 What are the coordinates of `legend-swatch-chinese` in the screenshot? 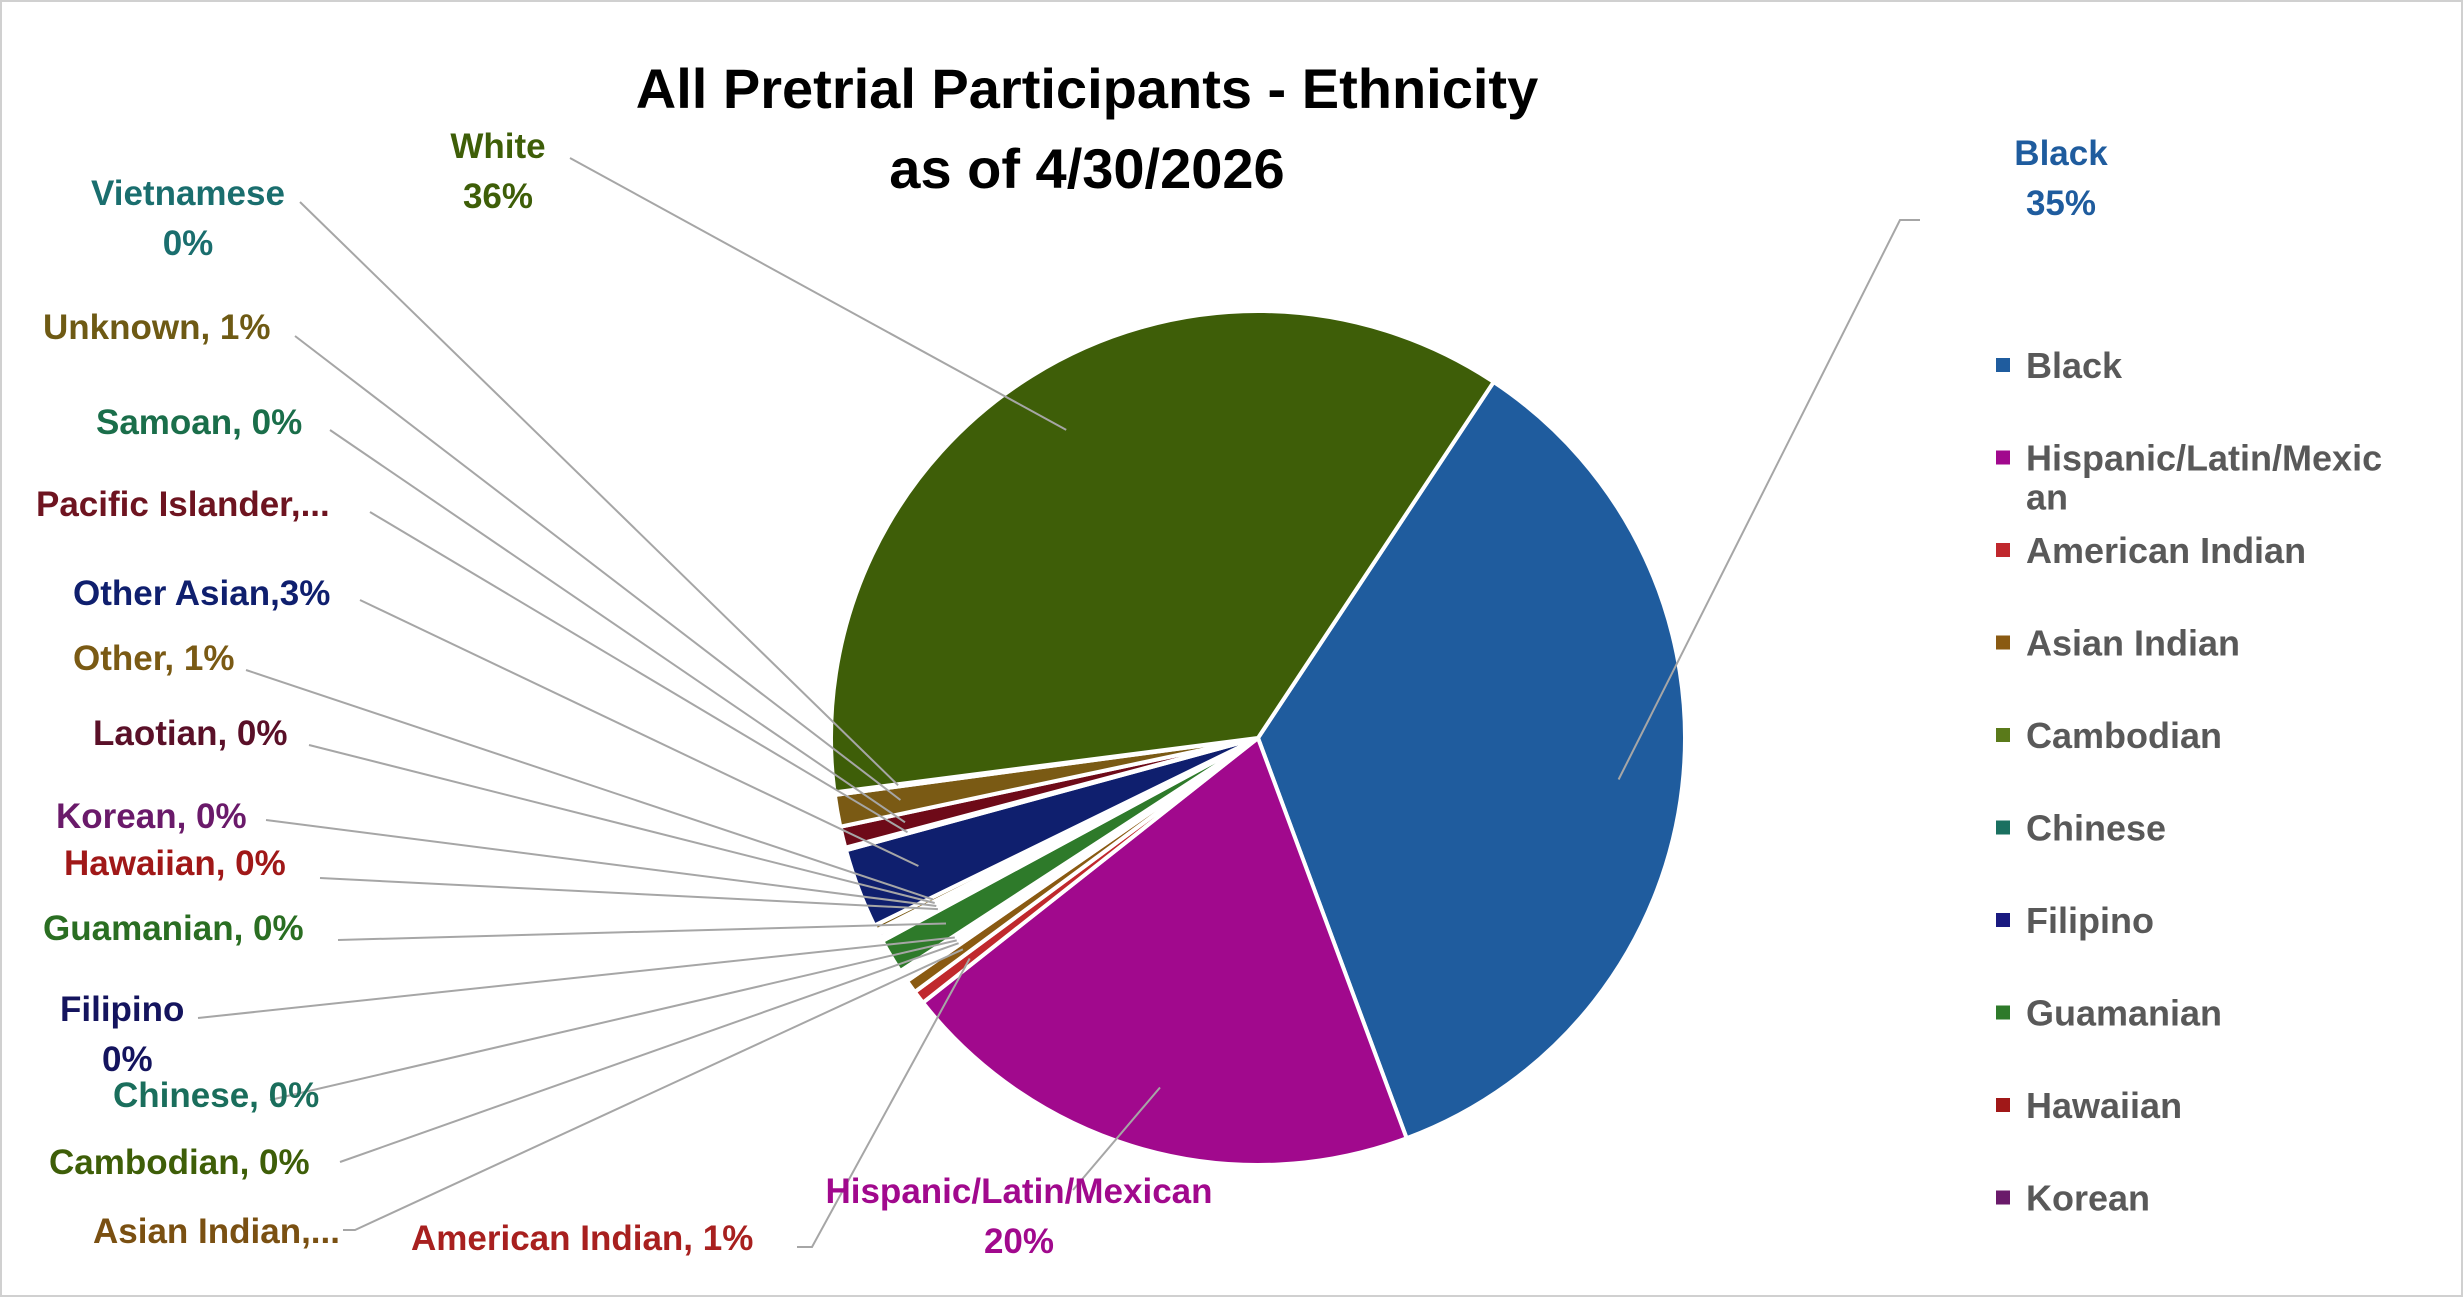 It's located at (2003, 827).